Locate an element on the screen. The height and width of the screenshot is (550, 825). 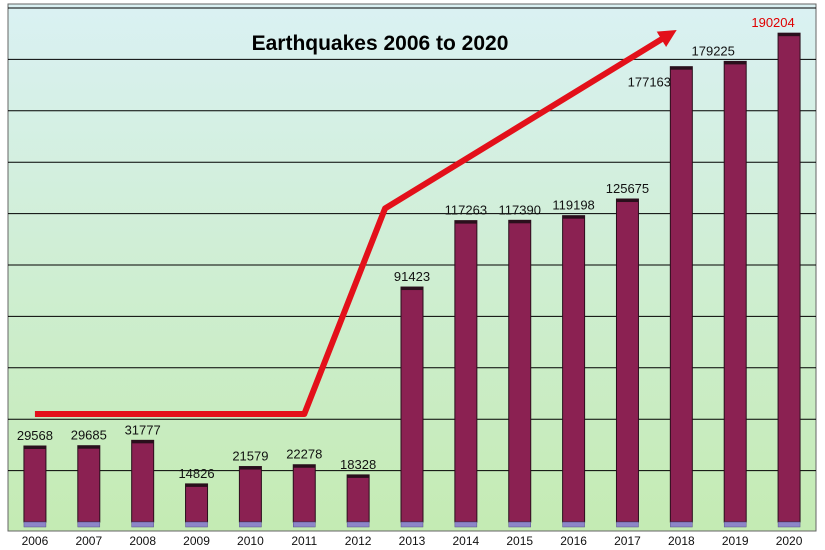
x-tick-label: 2012 is located at coordinates (358, 541).